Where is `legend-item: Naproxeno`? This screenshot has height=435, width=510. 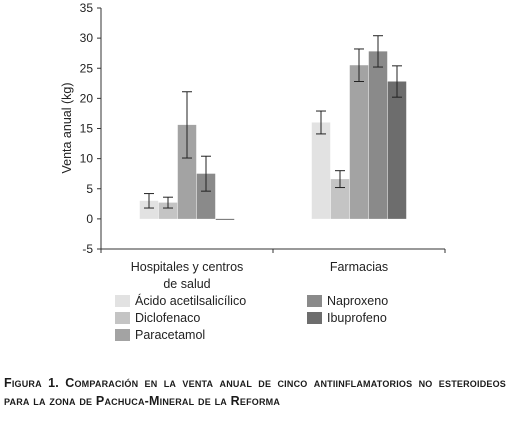
legend-item: Naproxeno is located at coordinates (347, 301).